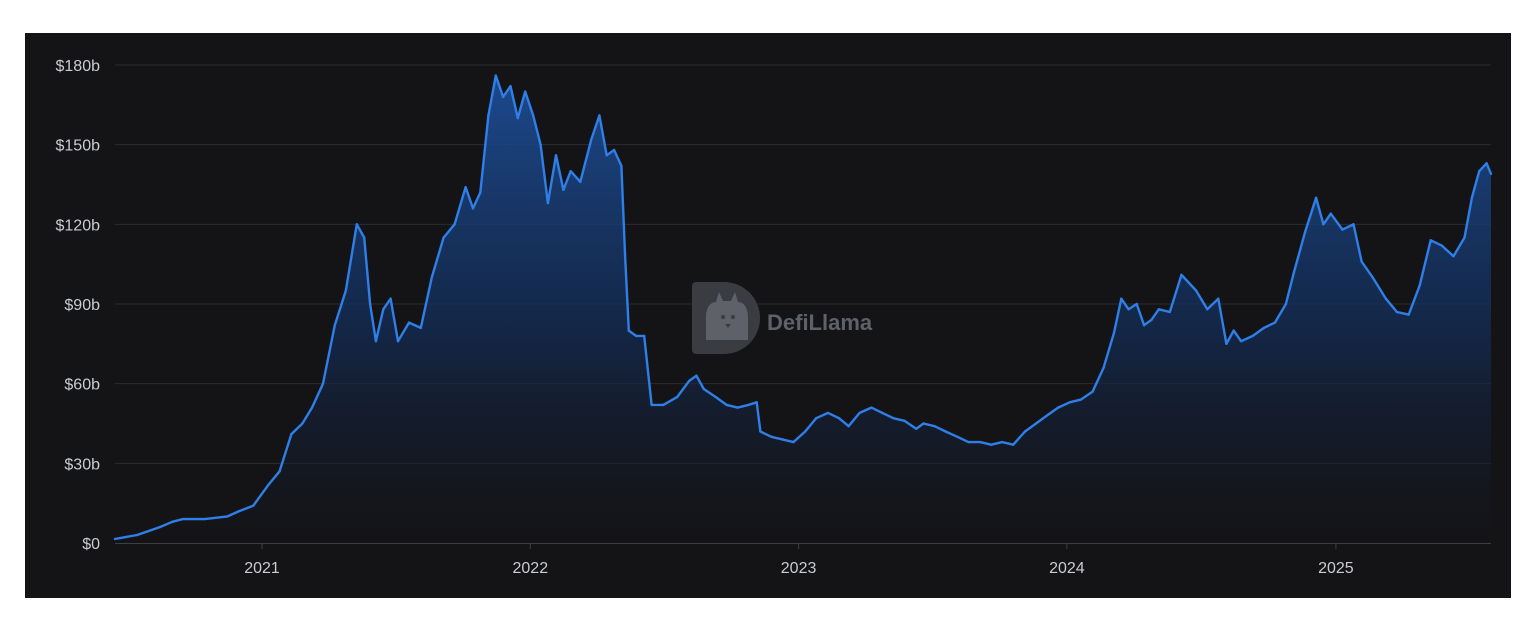  I want to click on watermark: DefiLlama, so click(782, 318).